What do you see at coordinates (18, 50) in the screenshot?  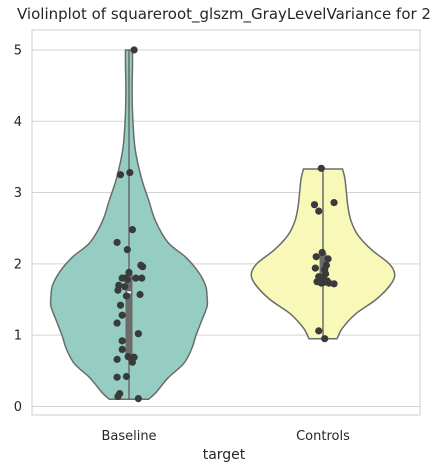 I see `y-tick-label: 5` at bounding box center [18, 50].